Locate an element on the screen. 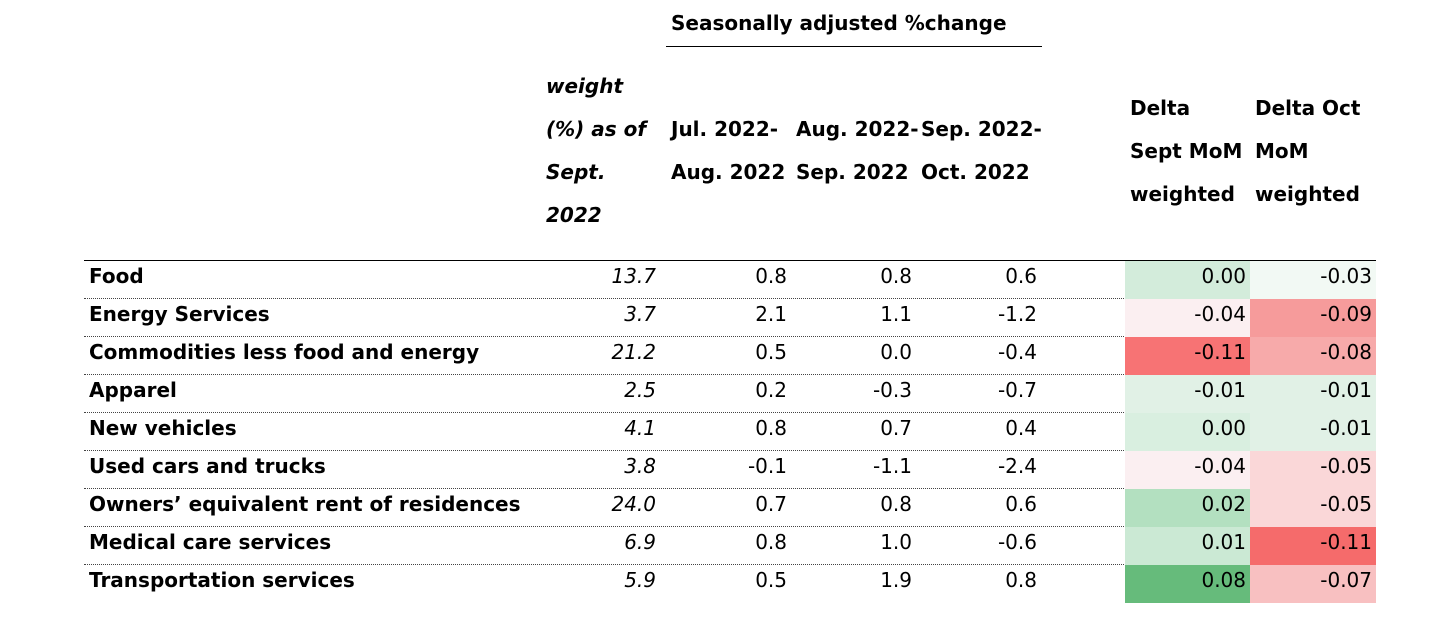 The width and height of the screenshot is (1450, 631). header-delta-oct: Delta Oct MoM weighted is located at coordinates (1307, 151).